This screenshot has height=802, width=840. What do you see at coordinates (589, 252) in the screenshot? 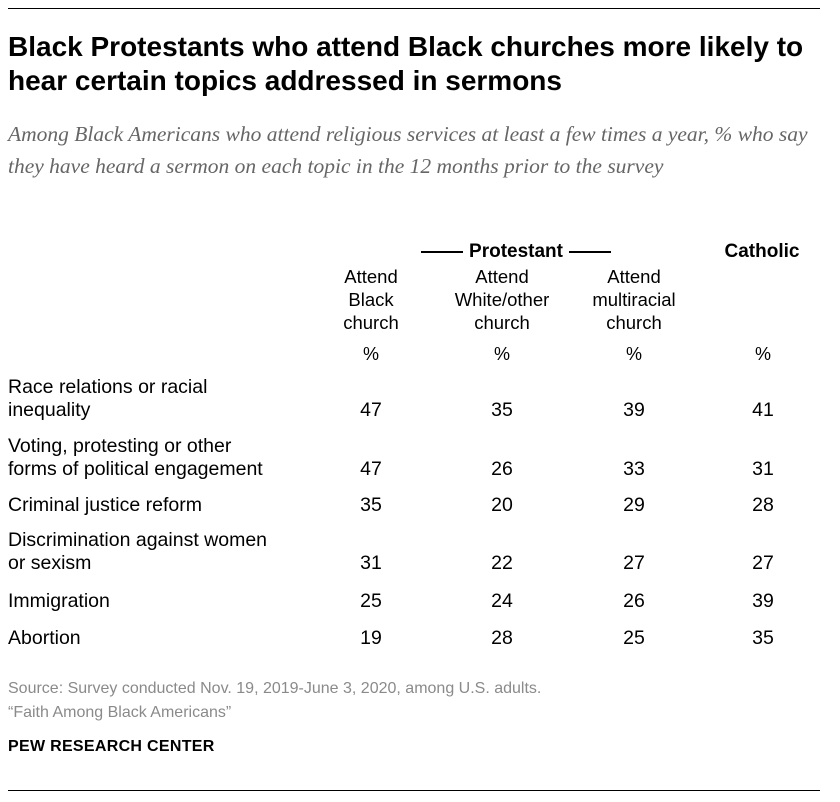
I see `right-dash` at bounding box center [589, 252].